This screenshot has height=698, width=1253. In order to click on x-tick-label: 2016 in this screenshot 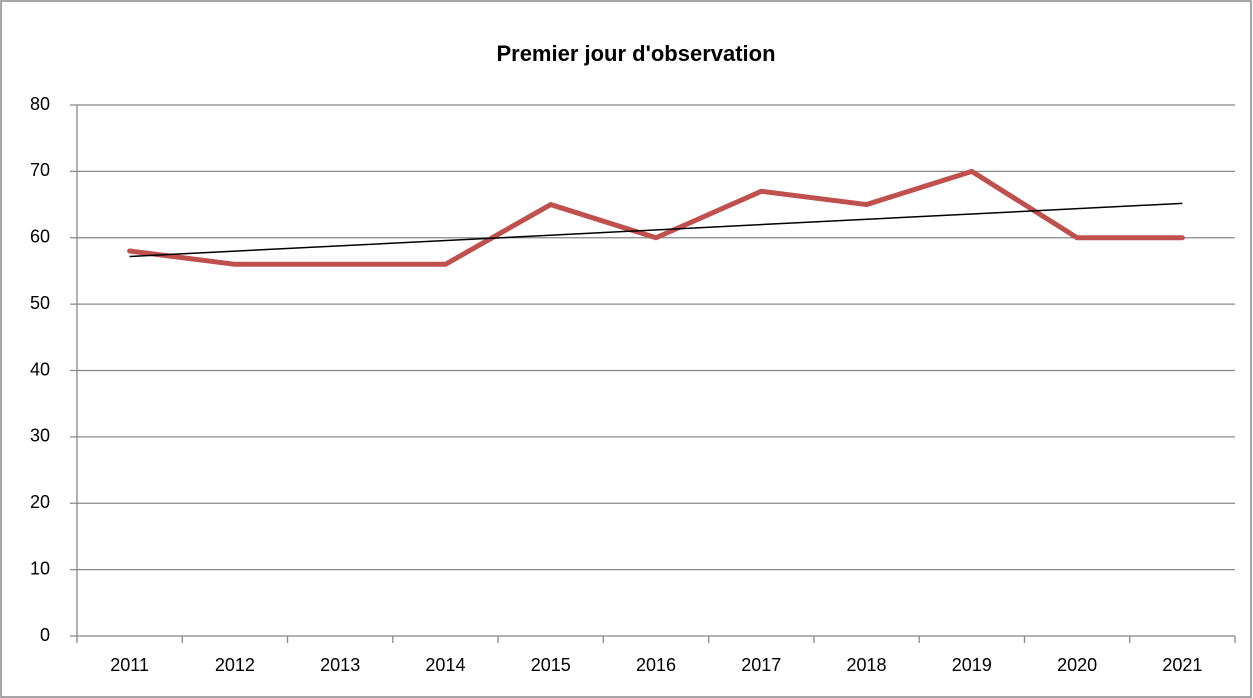, I will do `click(656, 665)`.